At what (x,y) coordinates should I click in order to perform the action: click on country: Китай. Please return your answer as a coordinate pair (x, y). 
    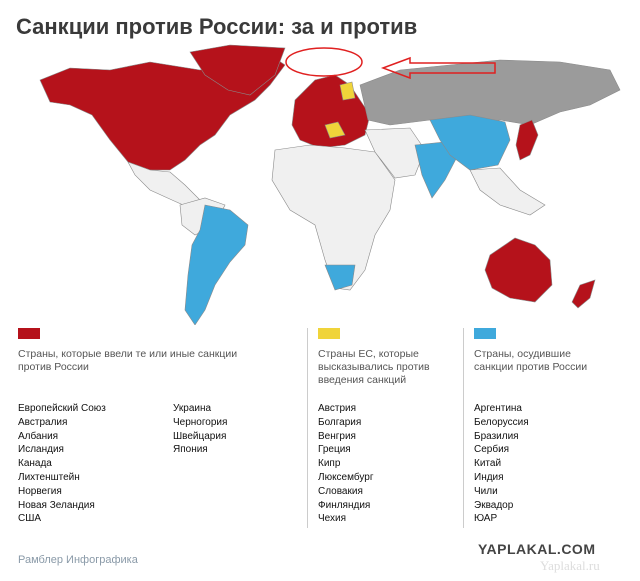
    Looking at the image, I should click on (488, 464).